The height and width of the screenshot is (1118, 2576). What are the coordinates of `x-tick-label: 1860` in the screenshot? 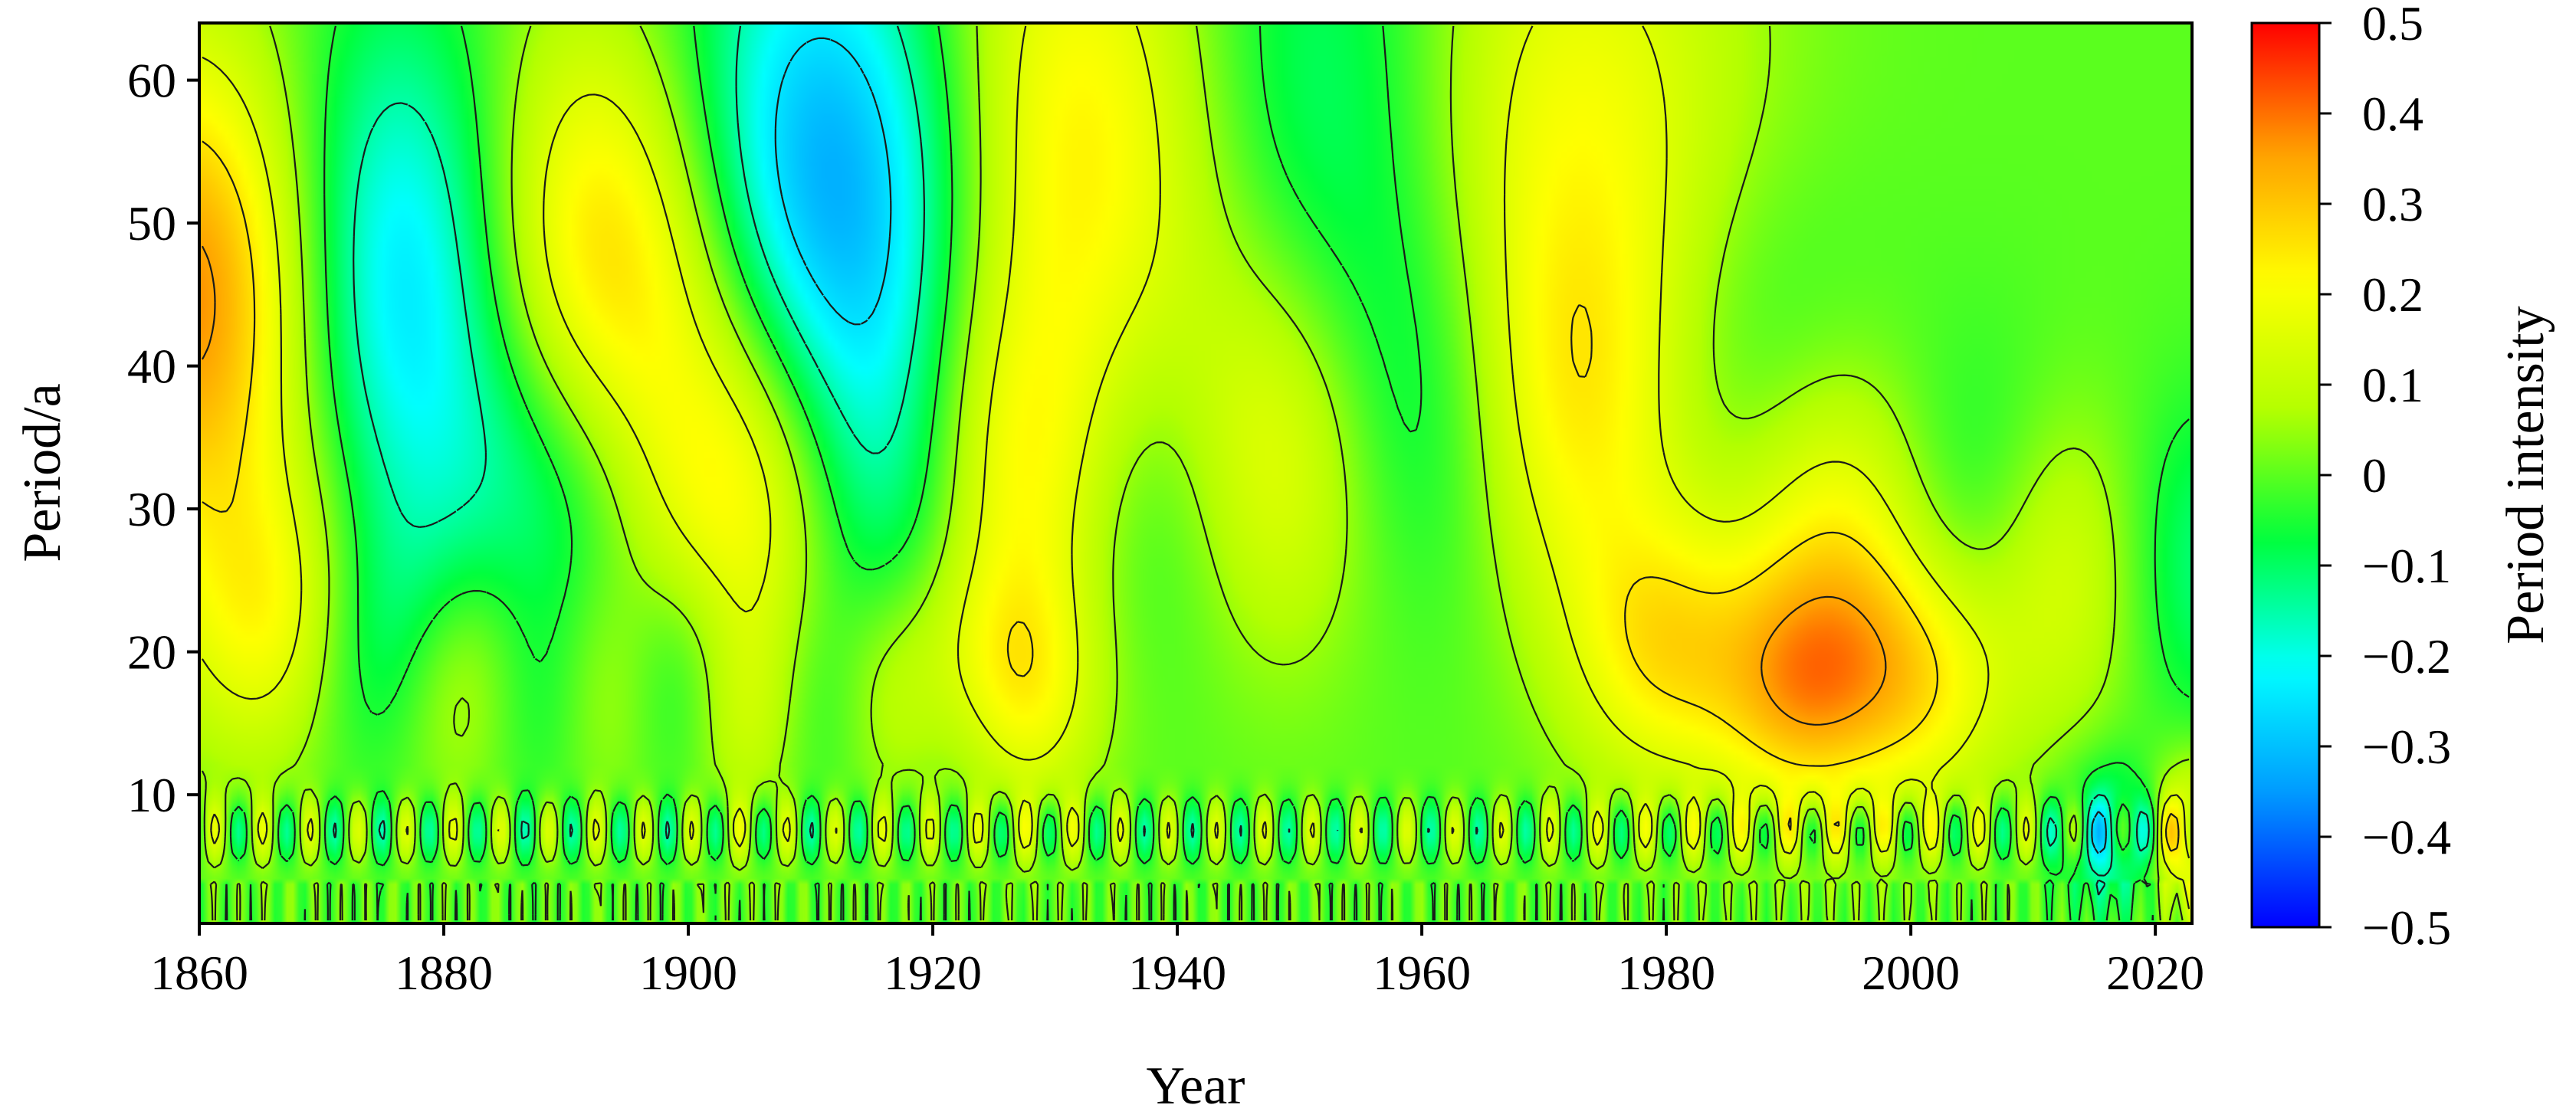 It's located at (199, 973).